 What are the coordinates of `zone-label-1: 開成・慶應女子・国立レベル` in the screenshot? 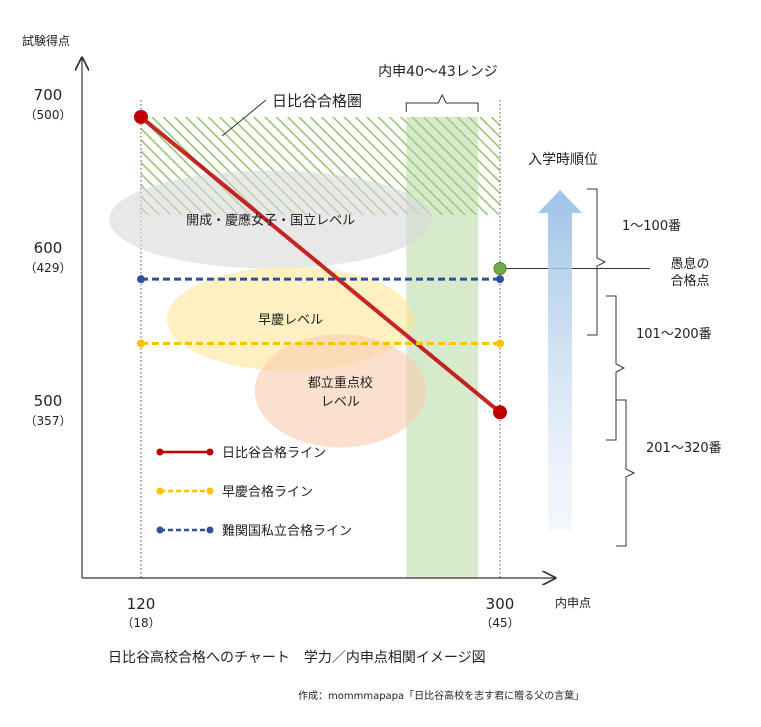 It's located at (270, 221).